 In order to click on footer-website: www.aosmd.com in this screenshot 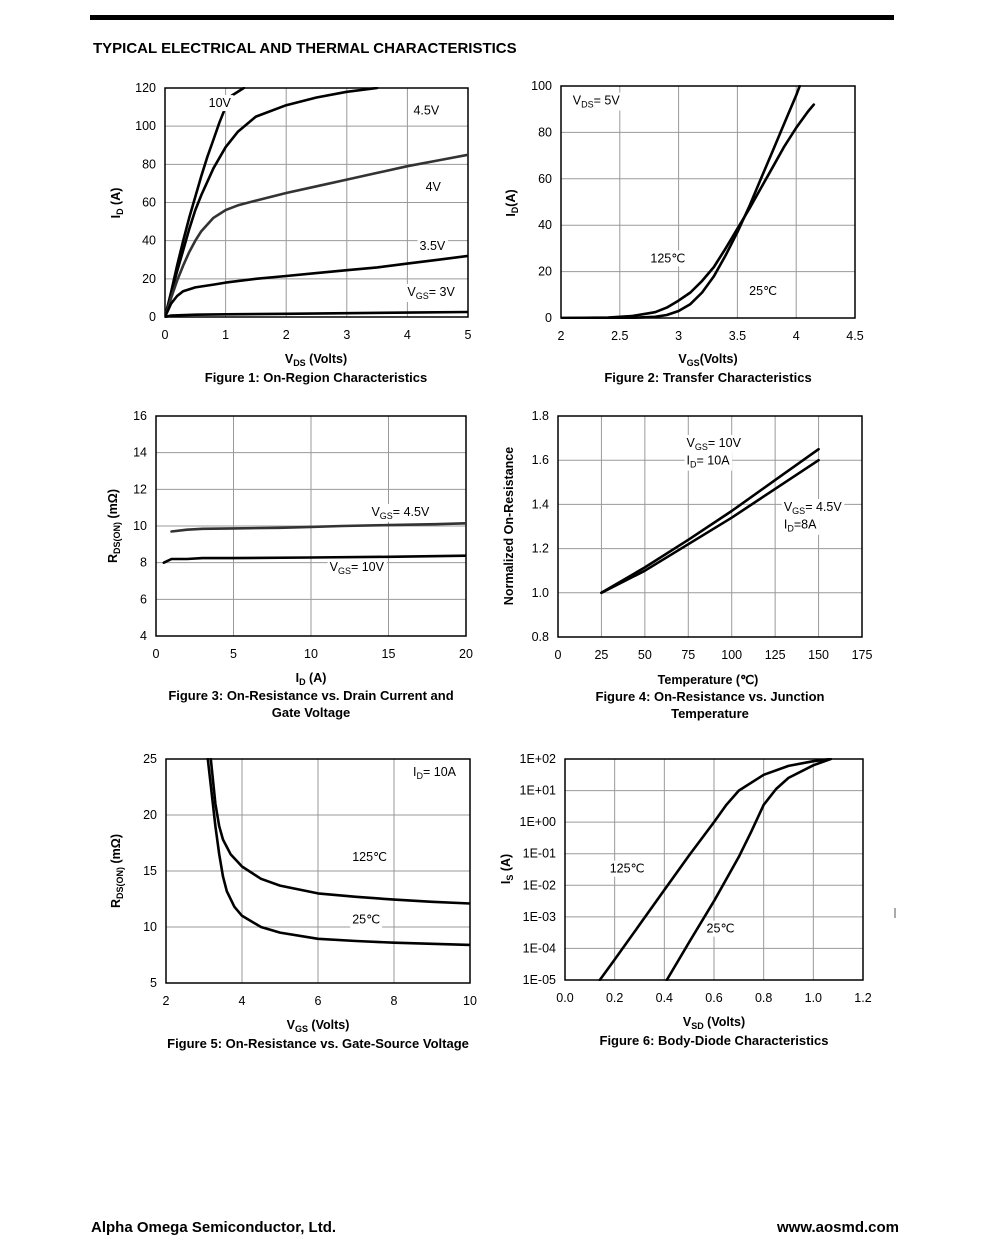, I will do `click(838, 1227)`.